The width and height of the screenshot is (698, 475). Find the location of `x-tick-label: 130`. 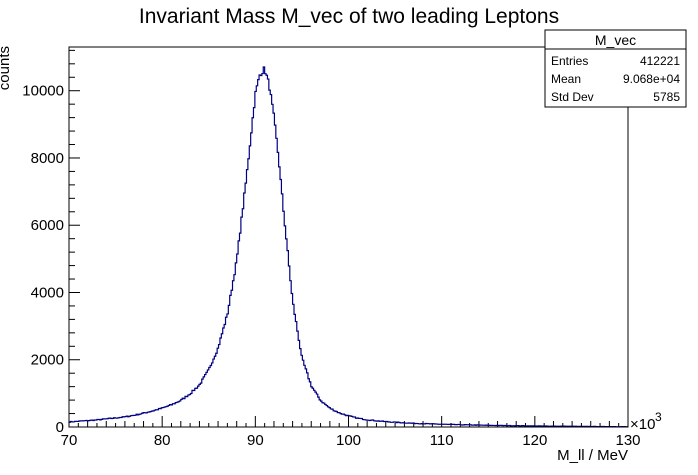

x-tick-label: 130 is located at coordinates (627, 440).